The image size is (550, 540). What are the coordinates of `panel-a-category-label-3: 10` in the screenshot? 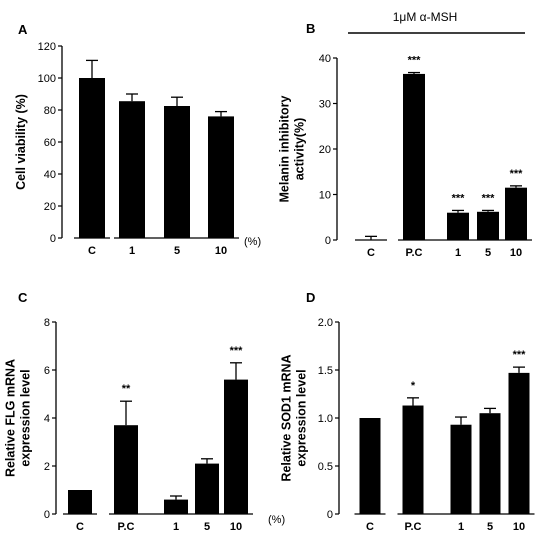 It's located at (221, 251).